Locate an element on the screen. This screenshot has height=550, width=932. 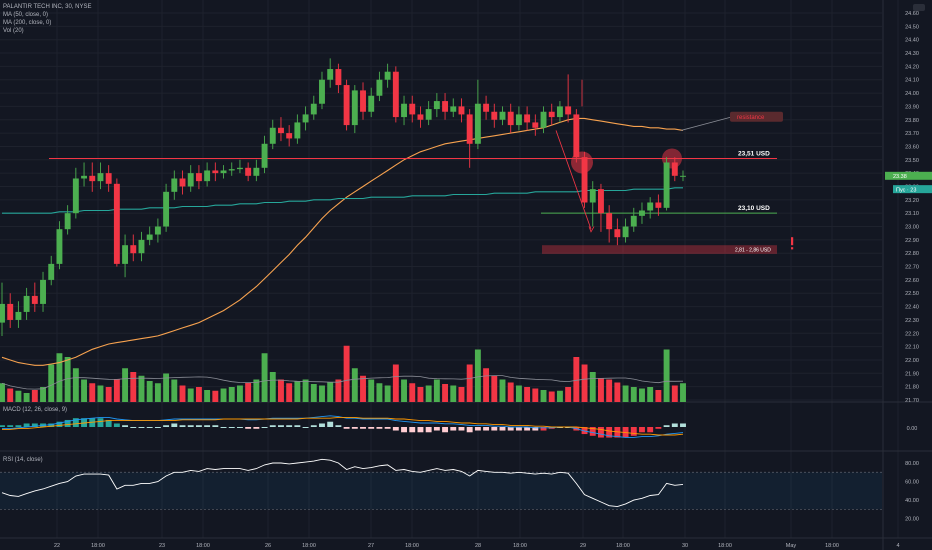
price-tick: 23.50 is located at coordinates (912, 161).